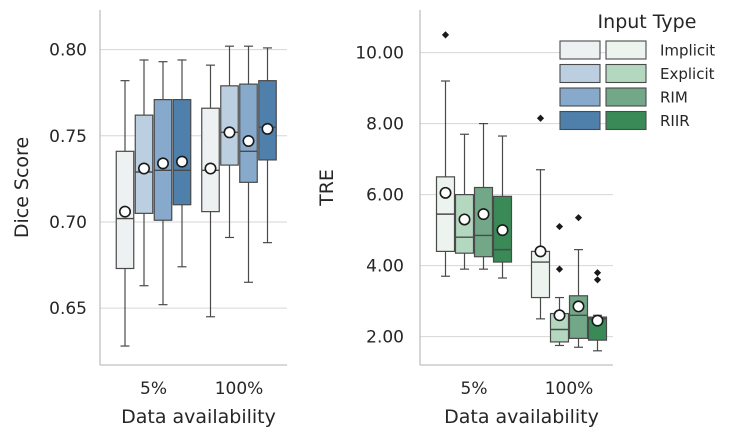 The image size is (734, 440). I want to click on y-axis-title: Dice Score, so click(22, 187).